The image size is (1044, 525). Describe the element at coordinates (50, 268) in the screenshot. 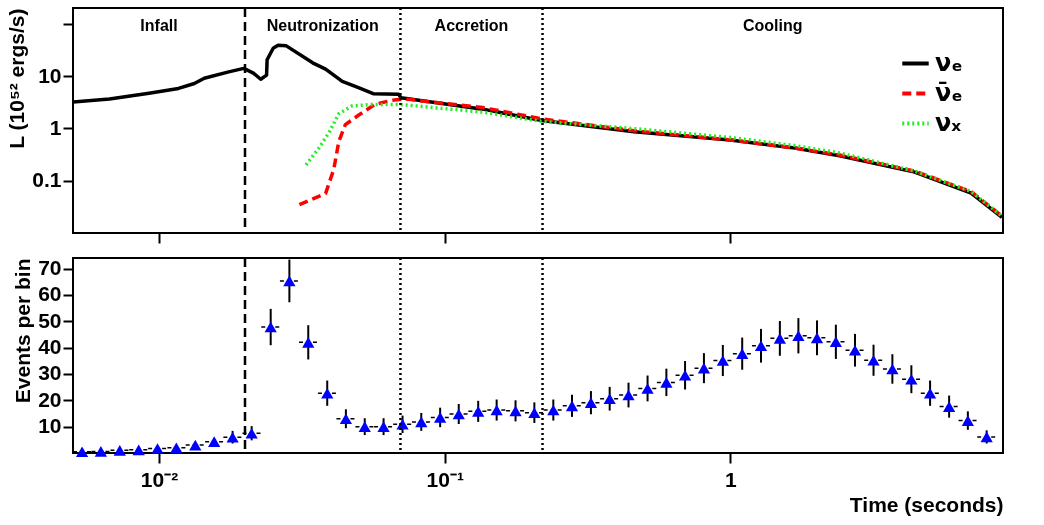

I see `y-tick-label: 70` at that location.